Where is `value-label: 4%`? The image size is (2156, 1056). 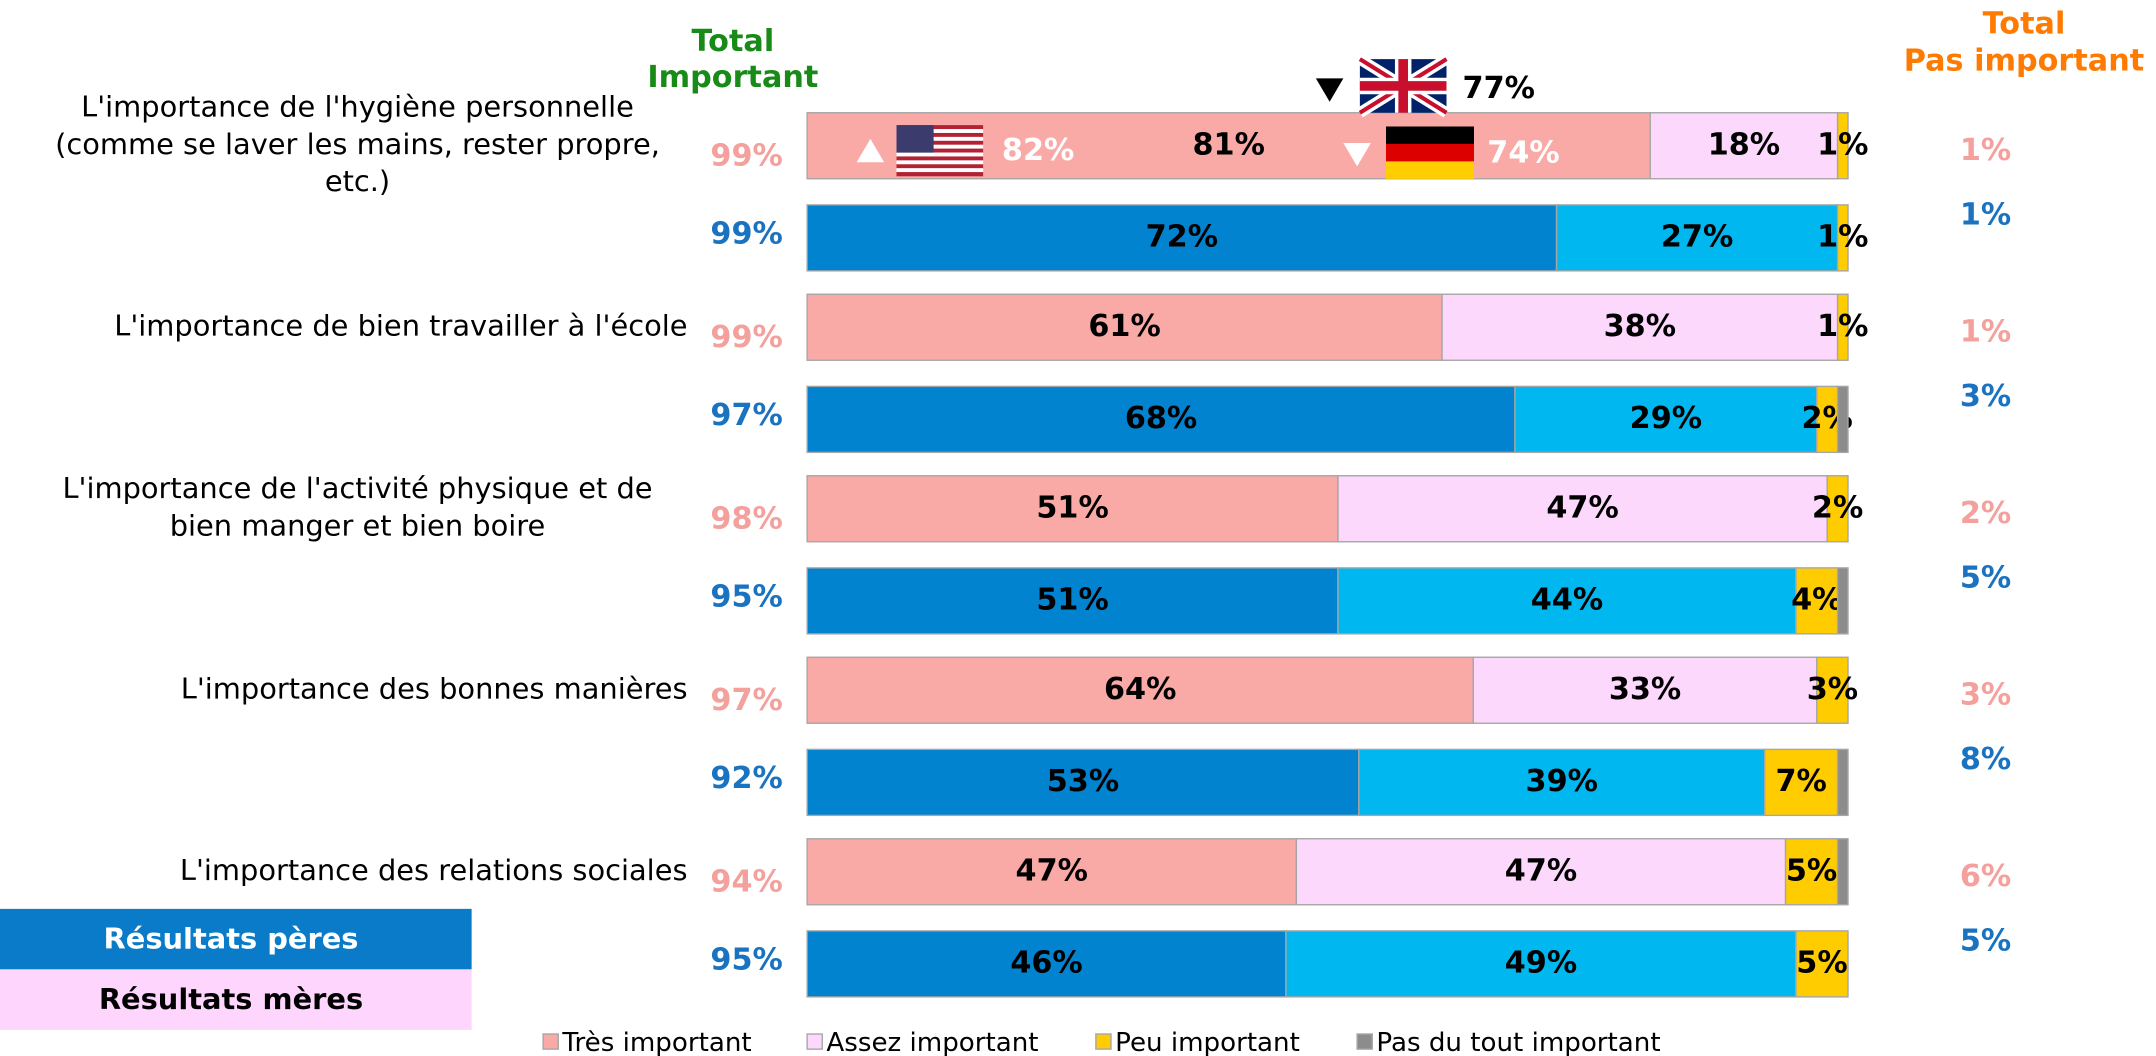
value-label: 4% is located at coordinates (1816, 599).